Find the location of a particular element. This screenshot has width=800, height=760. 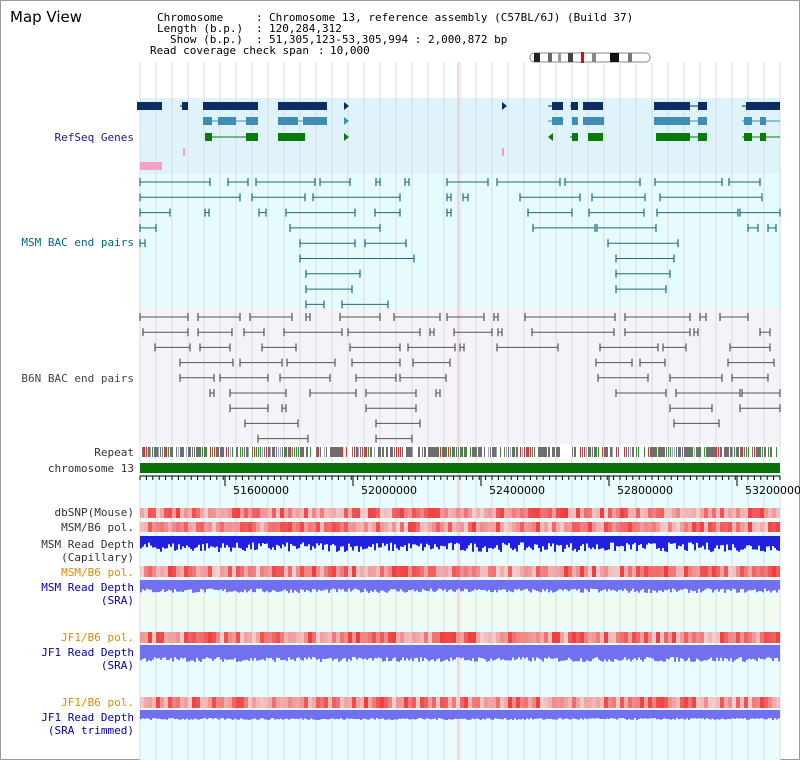

info-show-key: Show (b.p.) is located at coordinates (206, 39).